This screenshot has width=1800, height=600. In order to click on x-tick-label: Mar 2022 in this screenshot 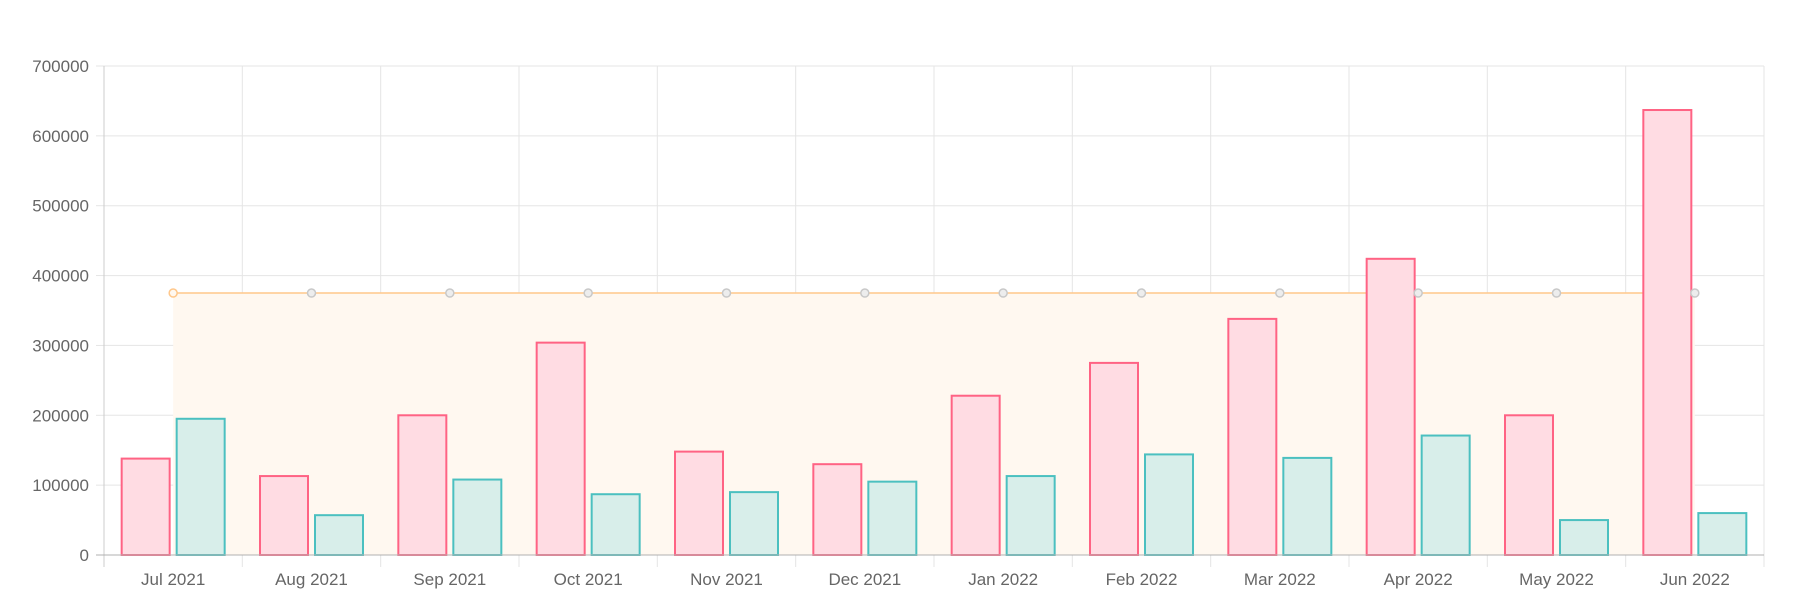, I will do `click(1280, 579)`.